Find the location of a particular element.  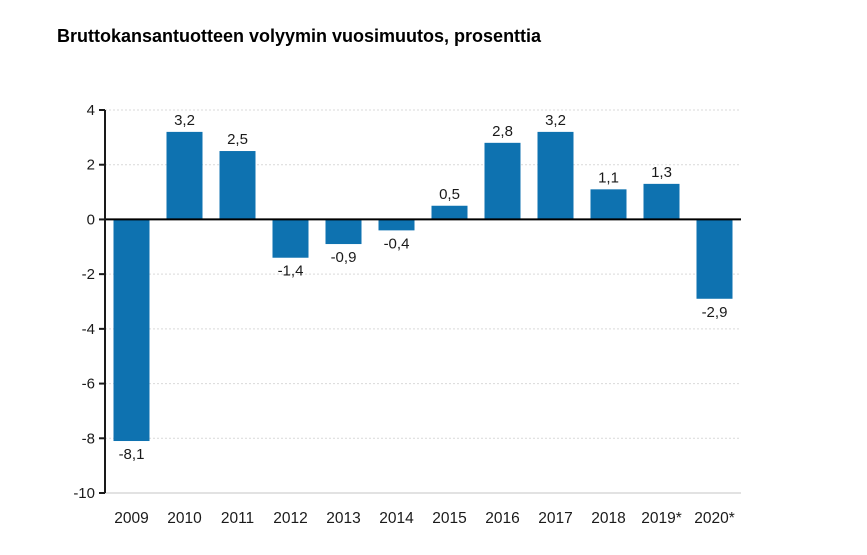

x-tick-label: 2019* is located at coordinates (661, 518).